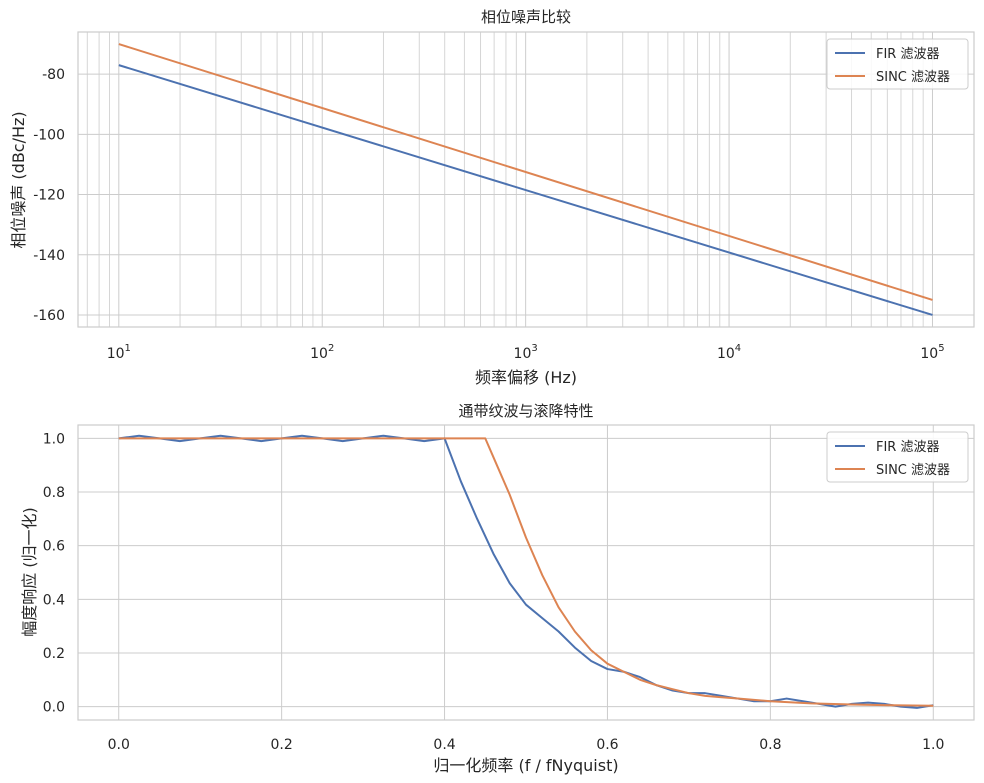 The height and width of the screenshot is (783, 984). I want to click on y-tick-label: 0.8, so click(54, 493).